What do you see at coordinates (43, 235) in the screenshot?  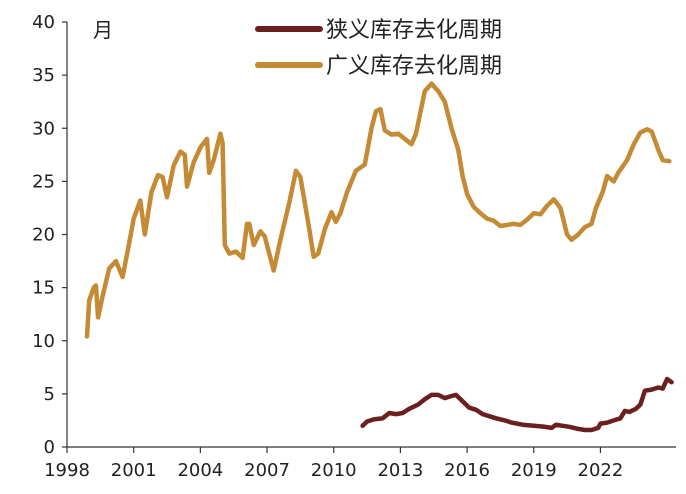 I see `y-tick-label: 20` at bounding box center [43, 235].